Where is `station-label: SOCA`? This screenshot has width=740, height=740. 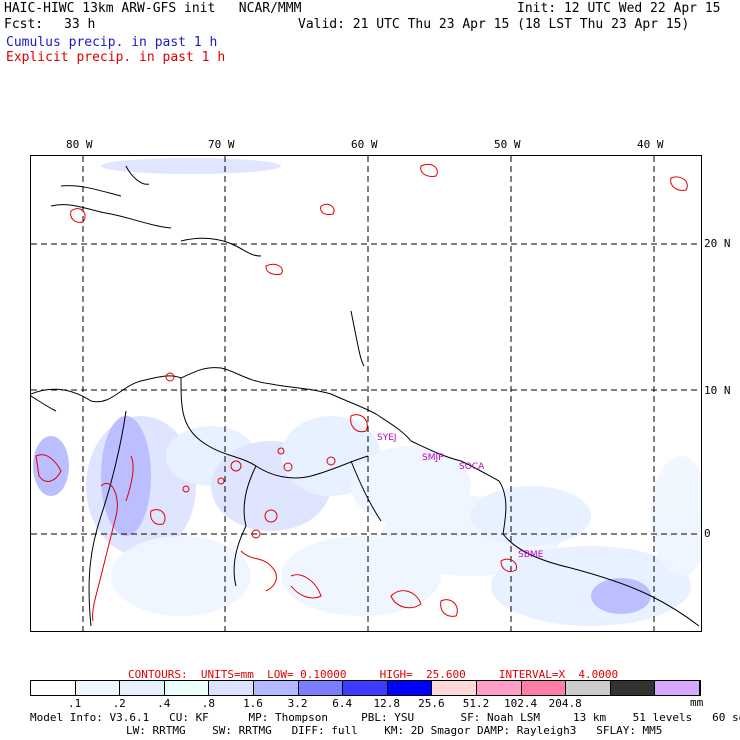
station-label: SOCA is located at coordinates (472, 467).